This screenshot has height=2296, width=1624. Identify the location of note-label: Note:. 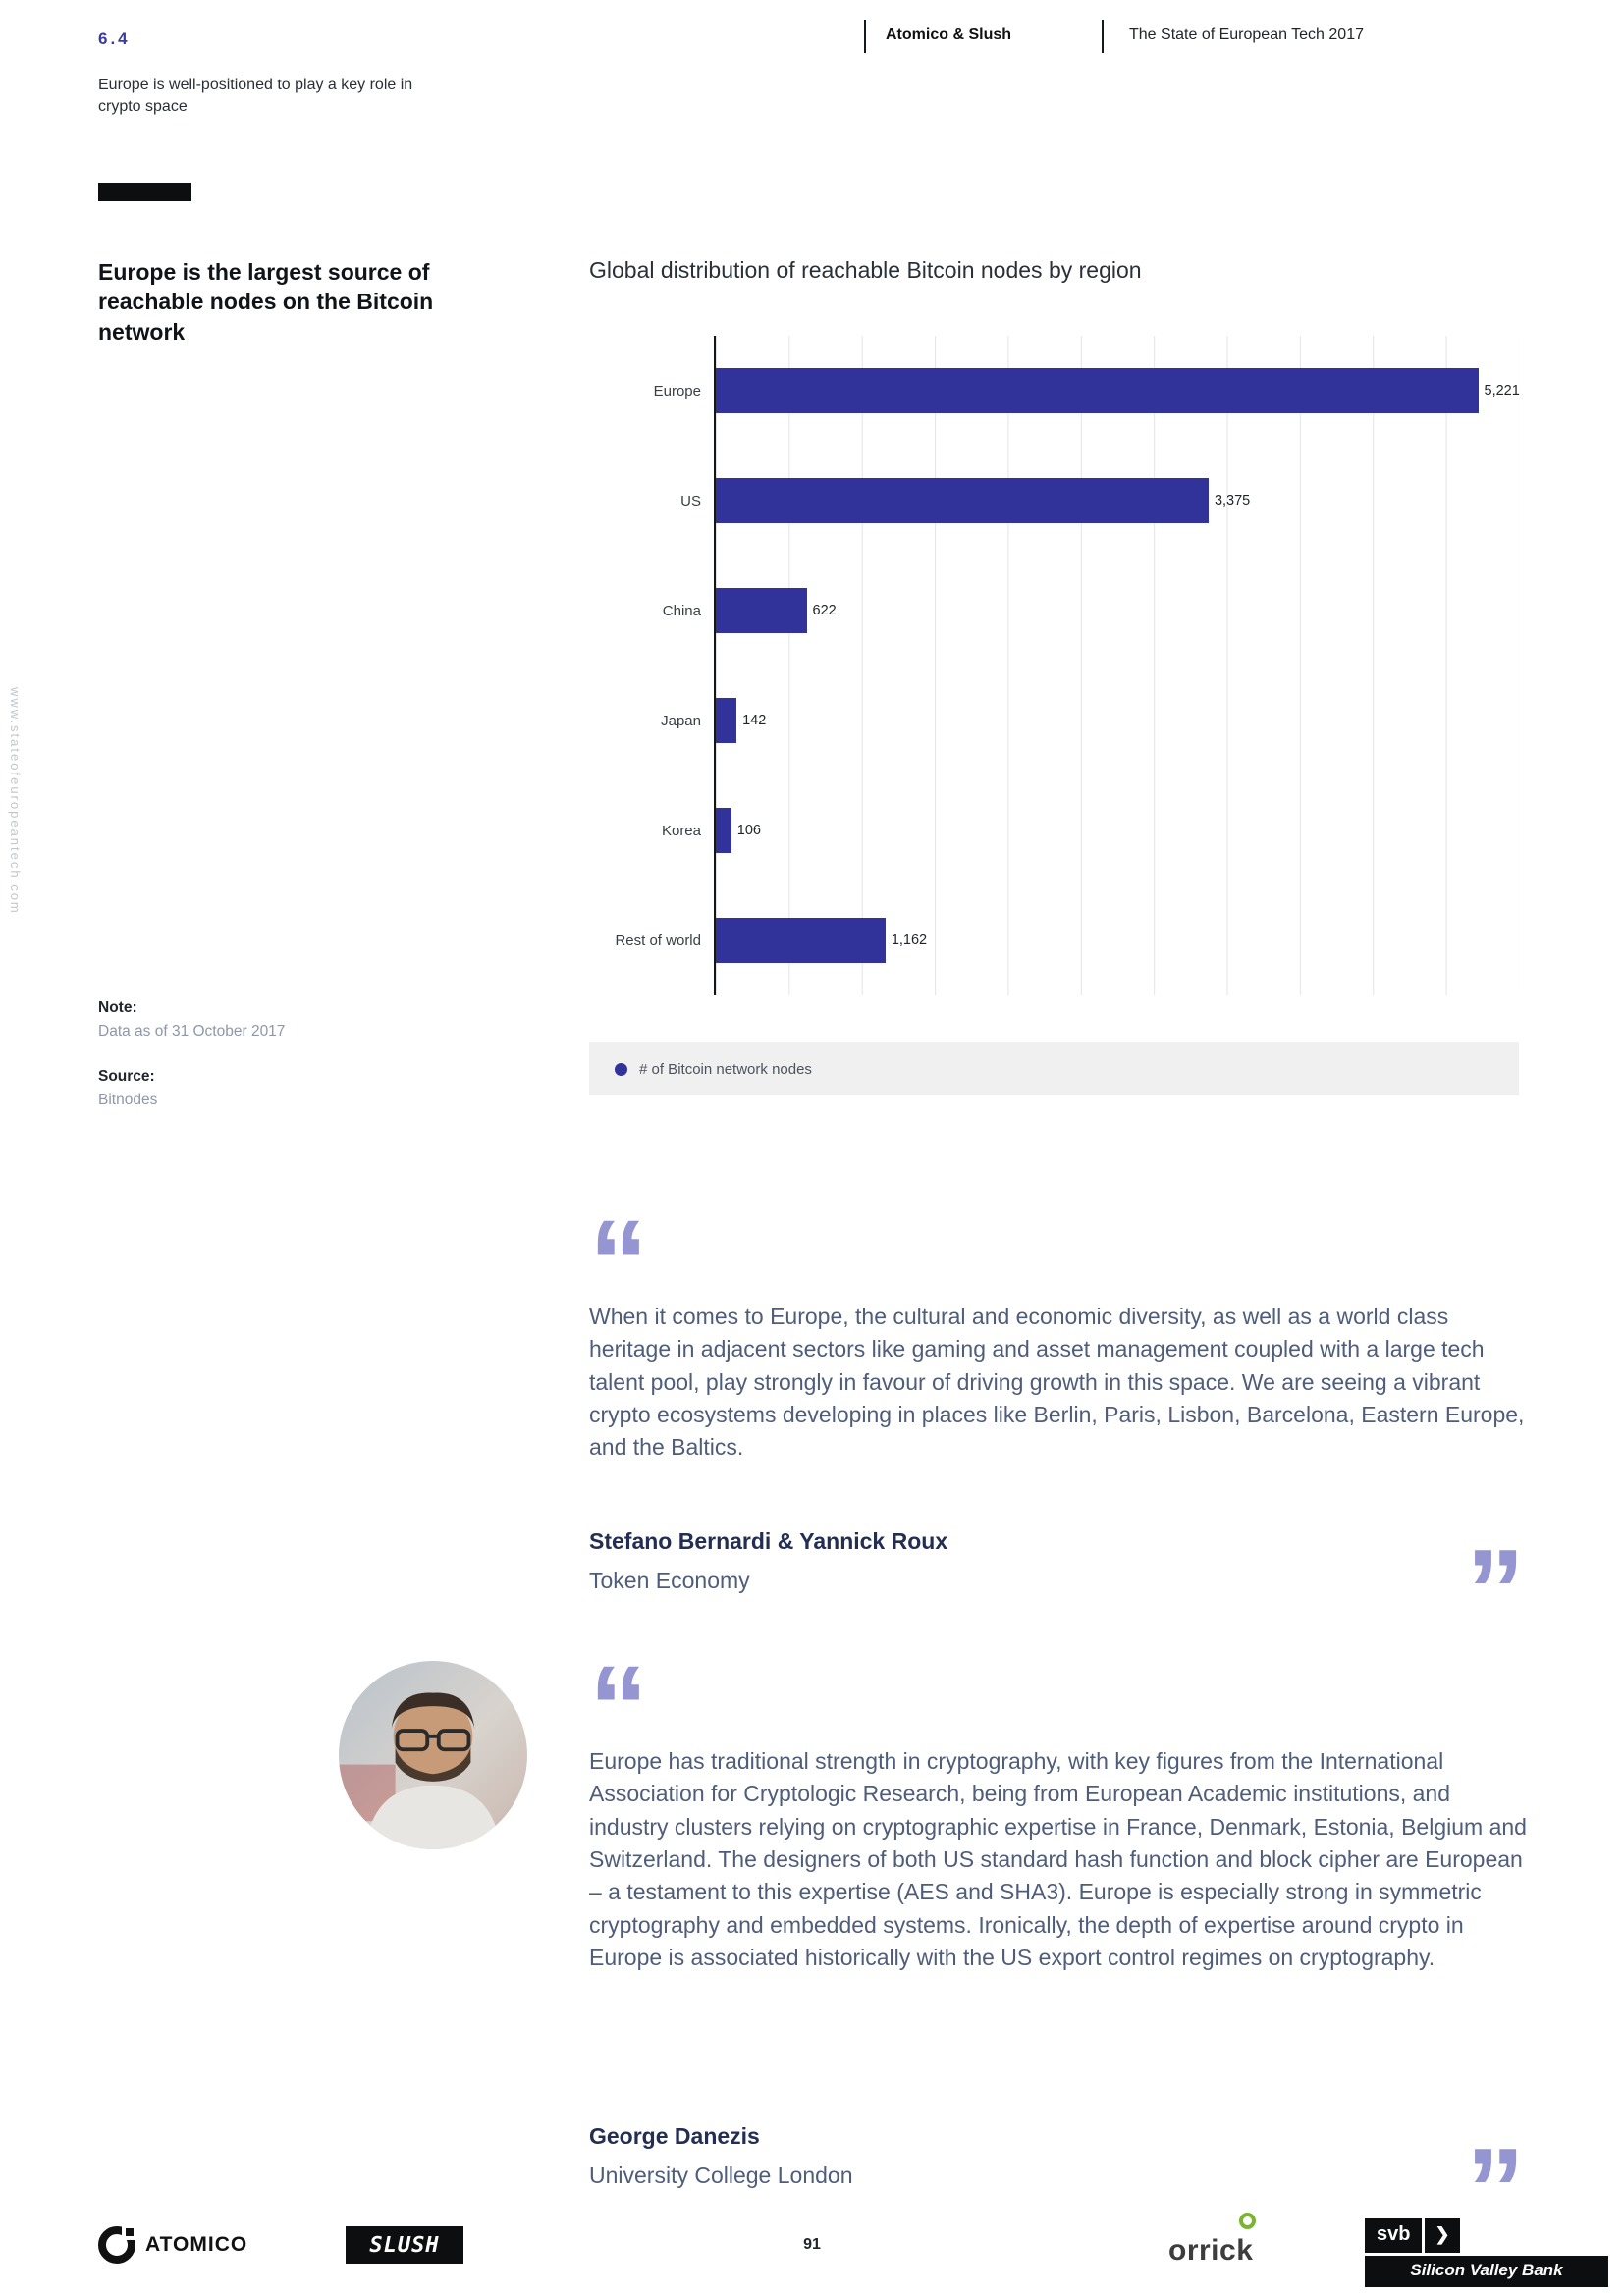
(117, 1007).